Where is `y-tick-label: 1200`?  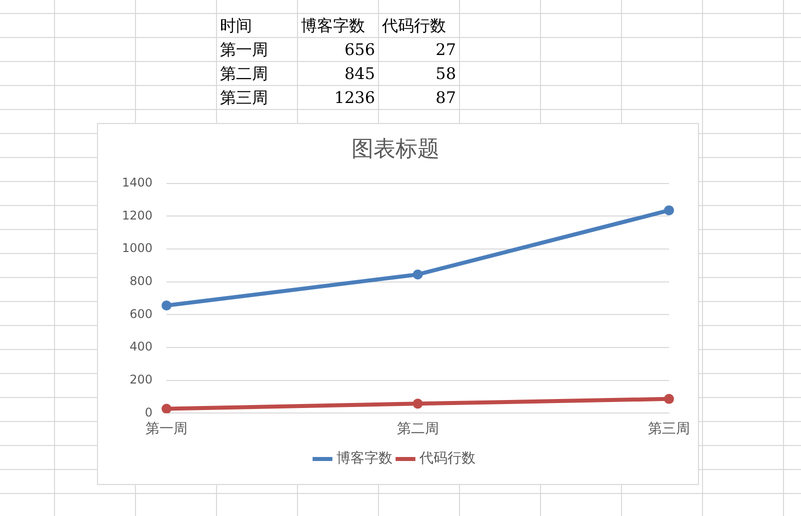
y-tick-label: 1200 is located at coordinates (137, 215).